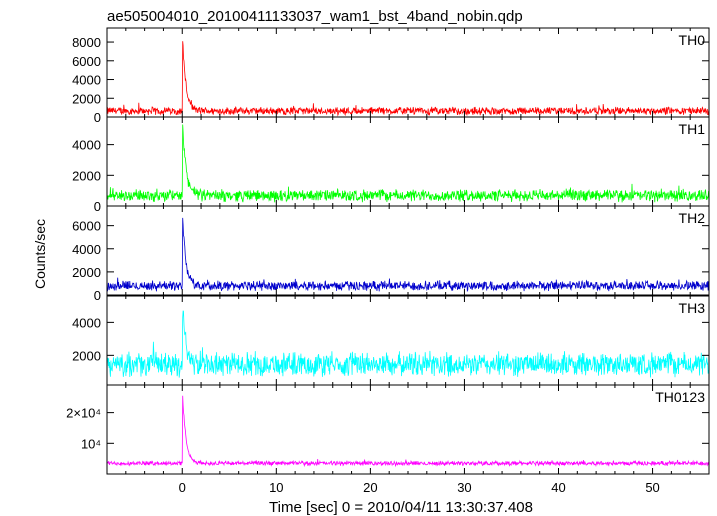  What do you see at coordinates (692, 40) in the screenshot?
I see `panel-label: TH0` at bounding box center [692, 40].